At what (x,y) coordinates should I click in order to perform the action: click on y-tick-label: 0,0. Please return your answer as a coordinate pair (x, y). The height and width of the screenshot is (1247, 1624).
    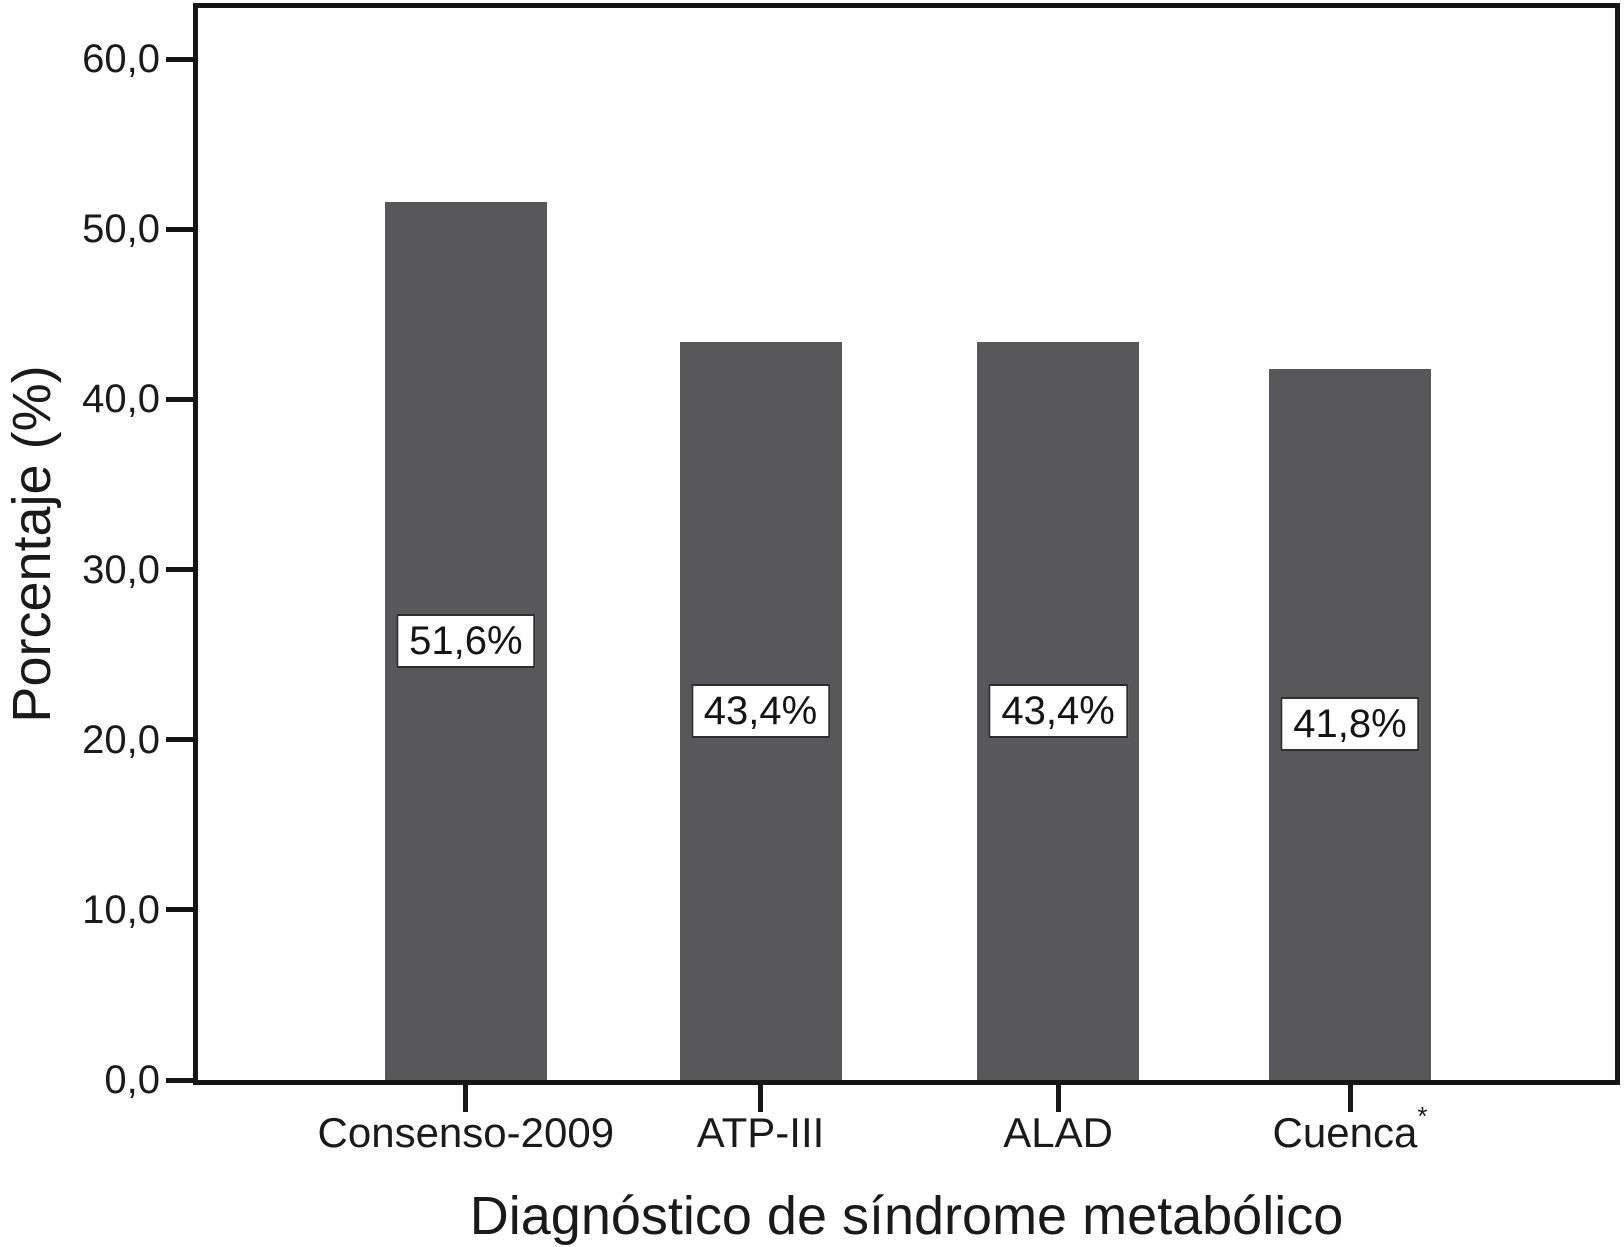
    Looking at the image, I should click on (132, 1080).